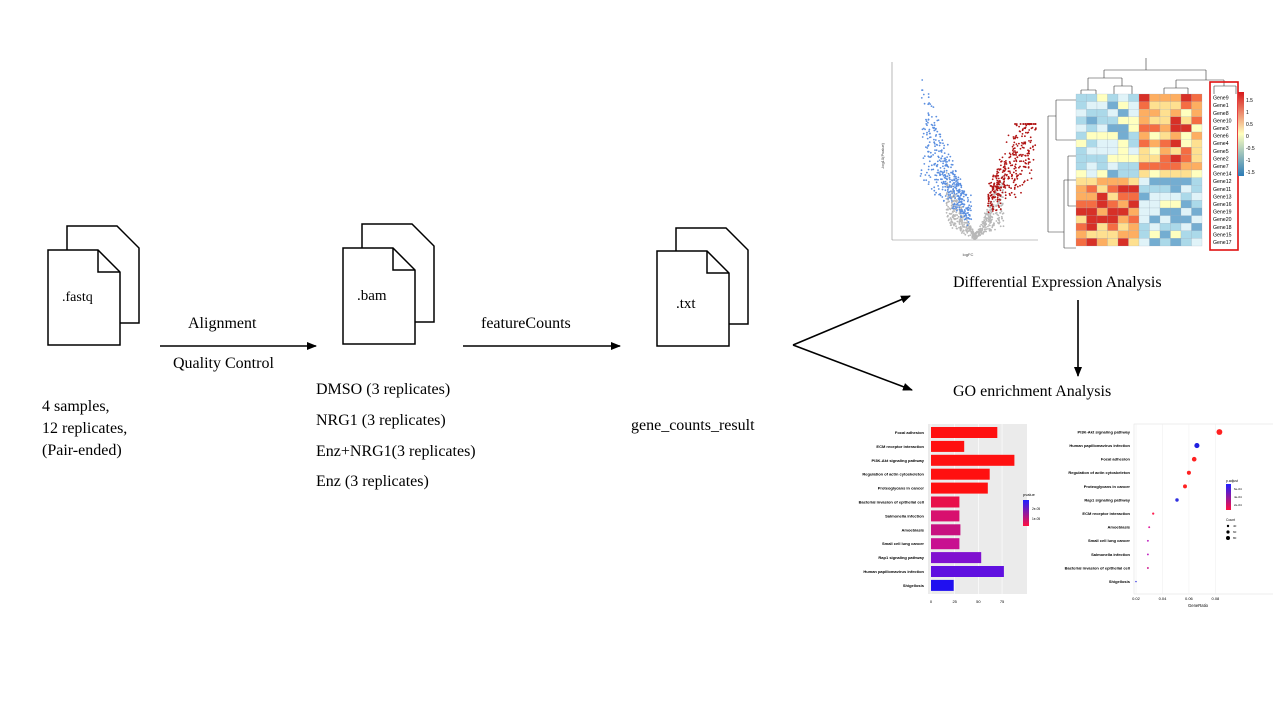  I want to click on gobar-category-label: Rap1 signaling pathway, so click(901, 557).